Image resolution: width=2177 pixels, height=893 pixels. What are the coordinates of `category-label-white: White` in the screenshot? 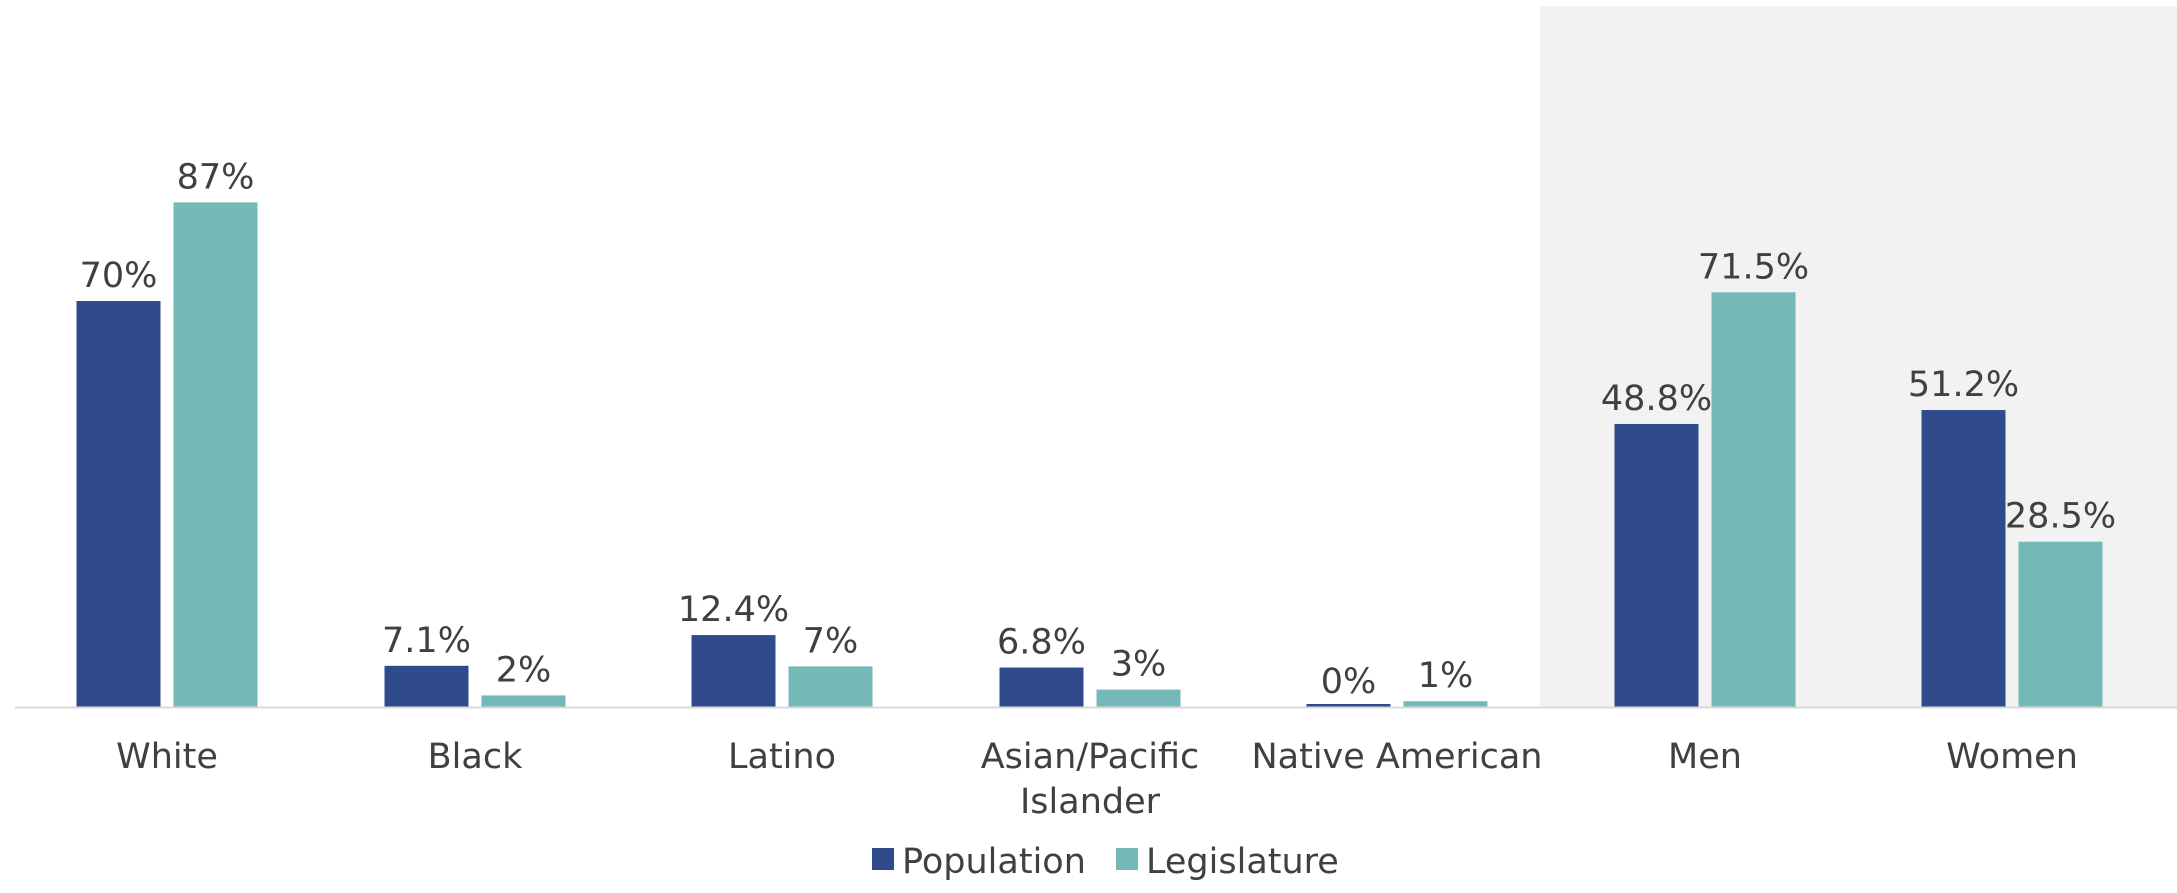 It's located at (167, 757).